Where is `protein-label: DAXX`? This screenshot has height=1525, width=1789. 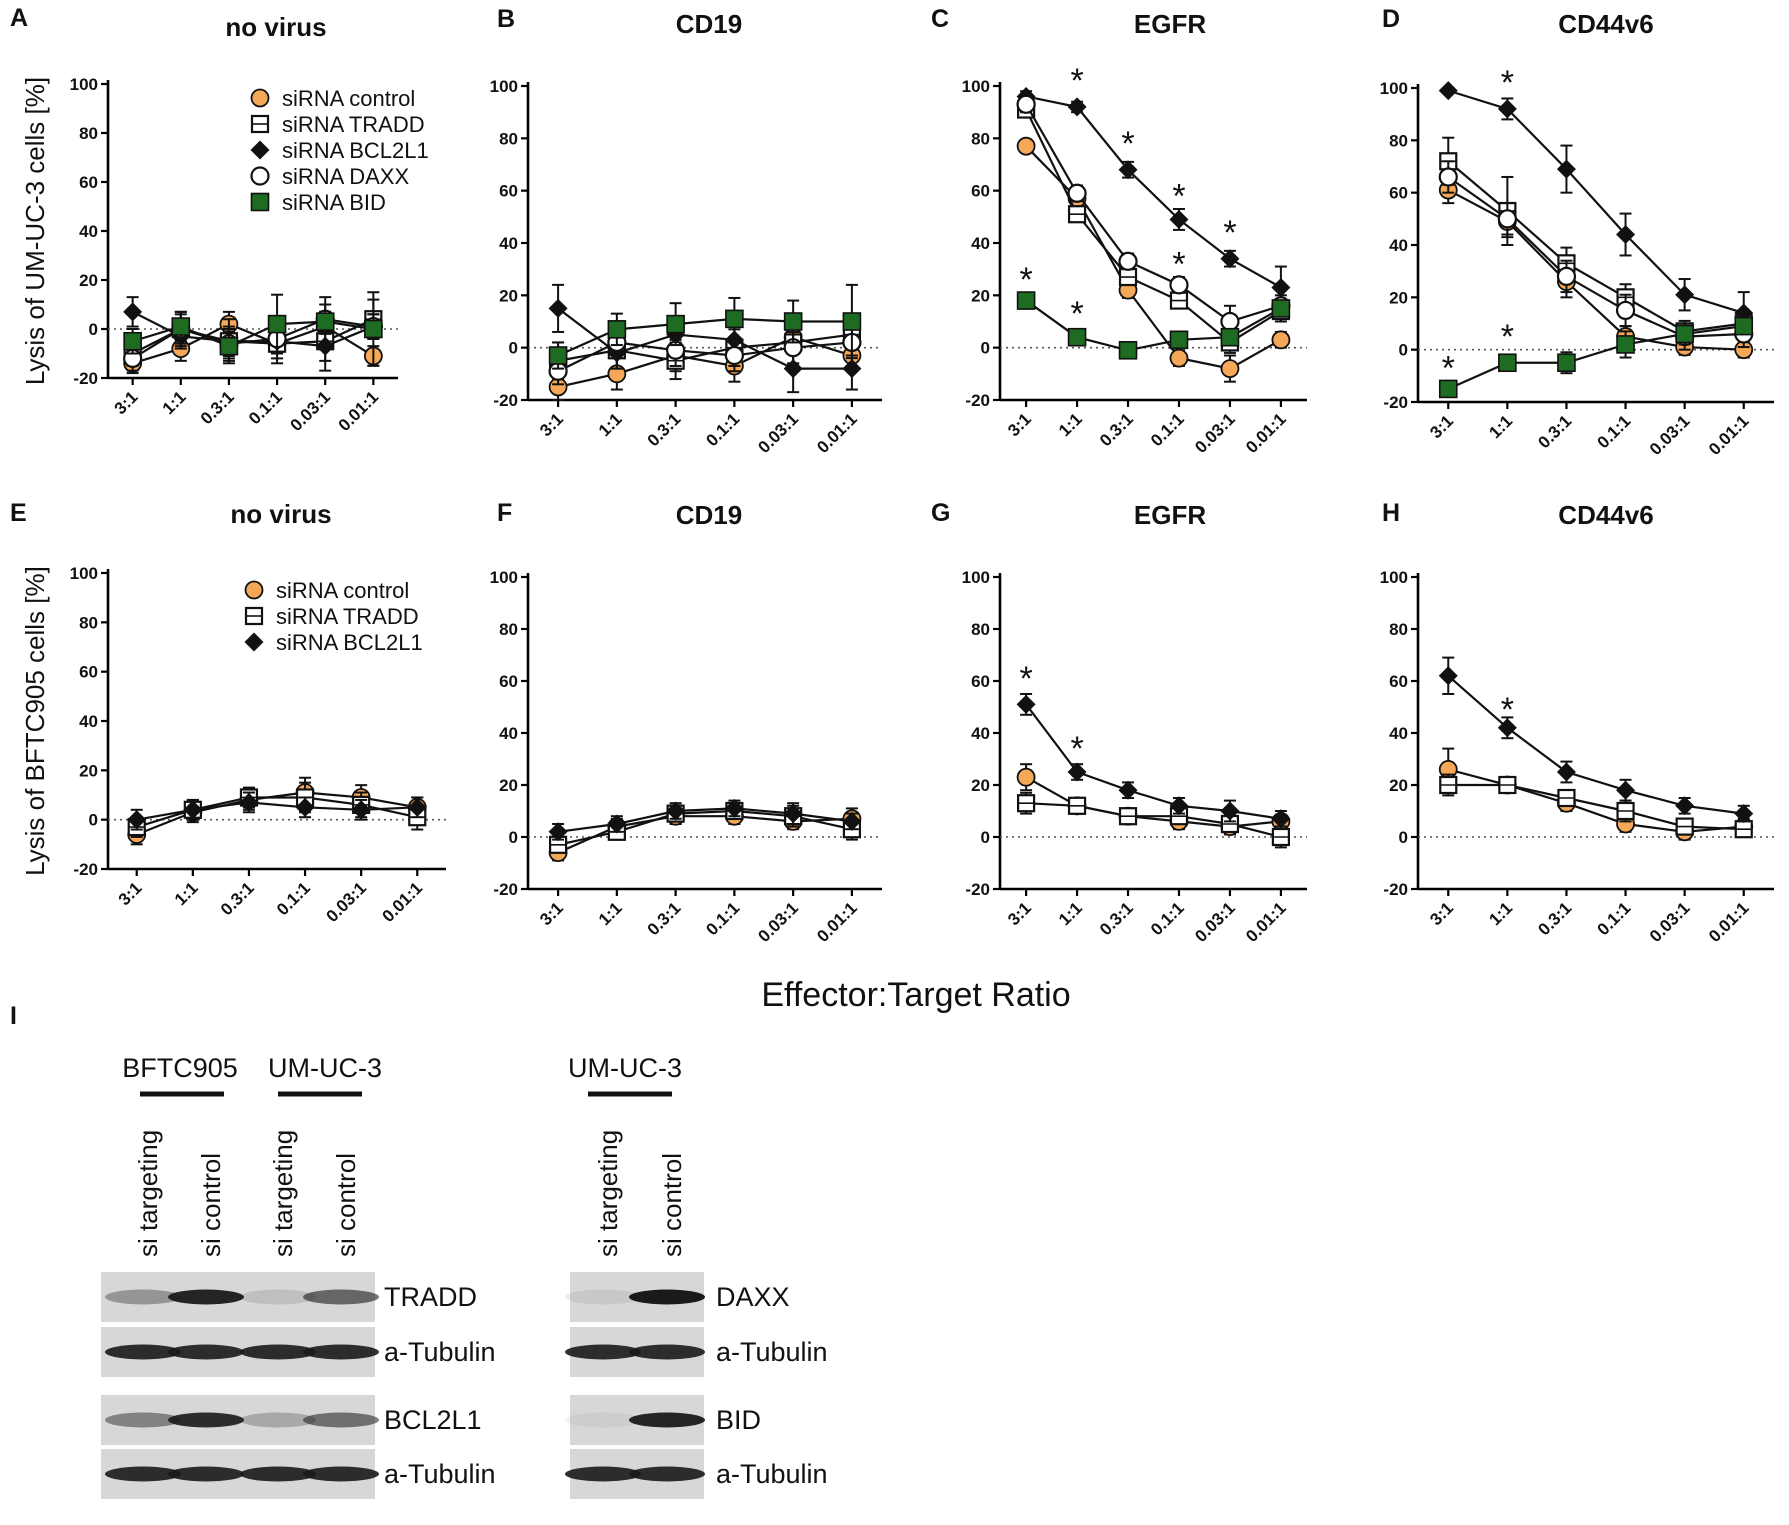 protein-label: DAXX is located at coordinates (753, 1297).